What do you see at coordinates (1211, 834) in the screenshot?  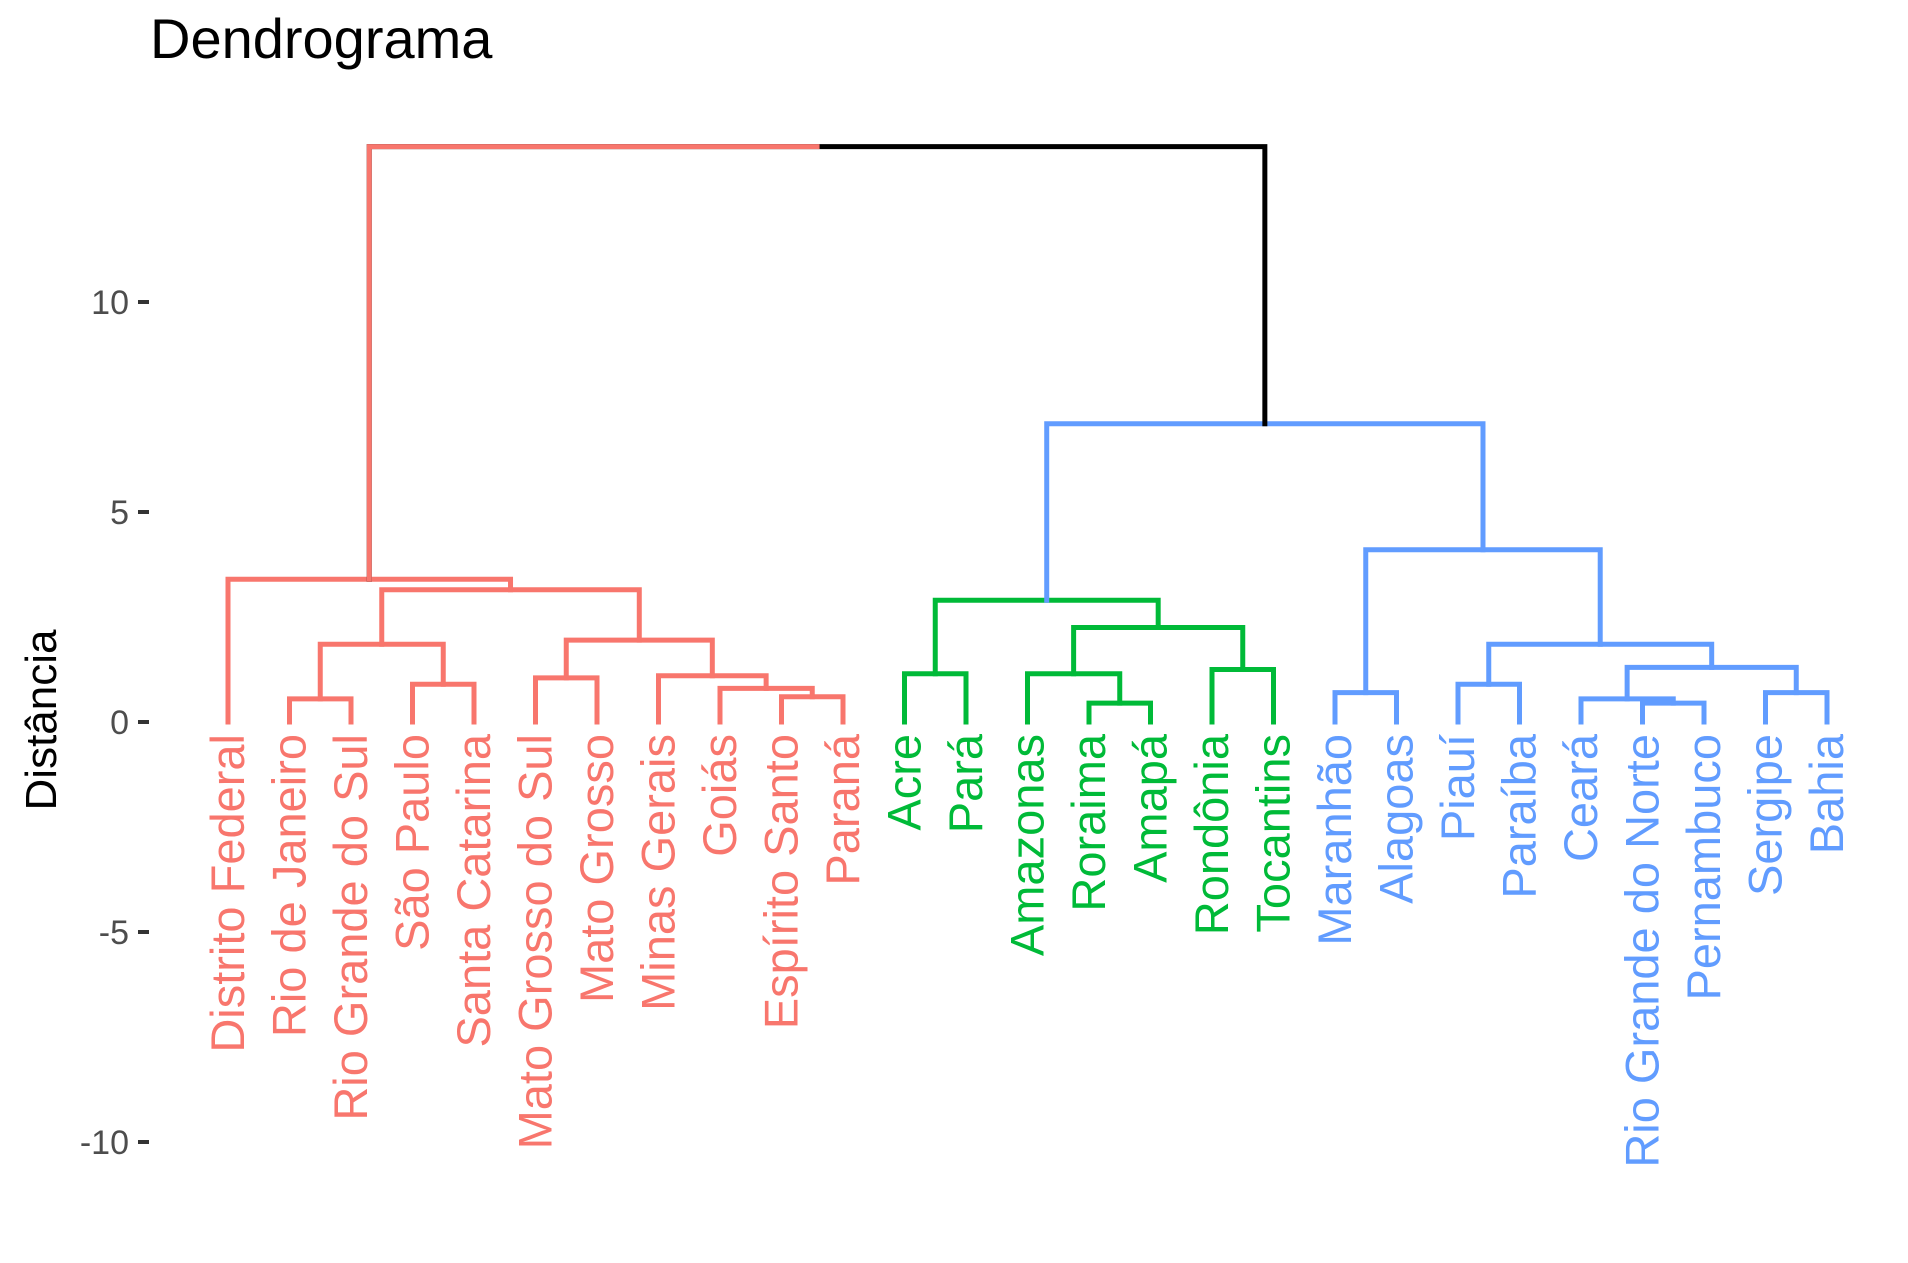 I see `leaf-label: Rondônia` at bounding box center [1211, 834].